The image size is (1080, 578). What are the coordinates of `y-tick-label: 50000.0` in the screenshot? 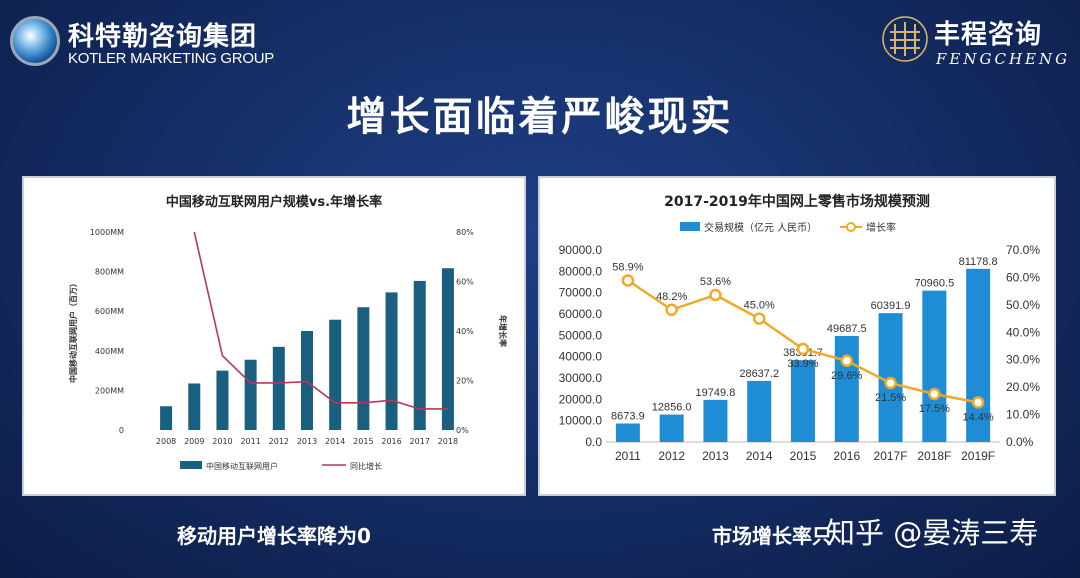 It's located at (581, 335).